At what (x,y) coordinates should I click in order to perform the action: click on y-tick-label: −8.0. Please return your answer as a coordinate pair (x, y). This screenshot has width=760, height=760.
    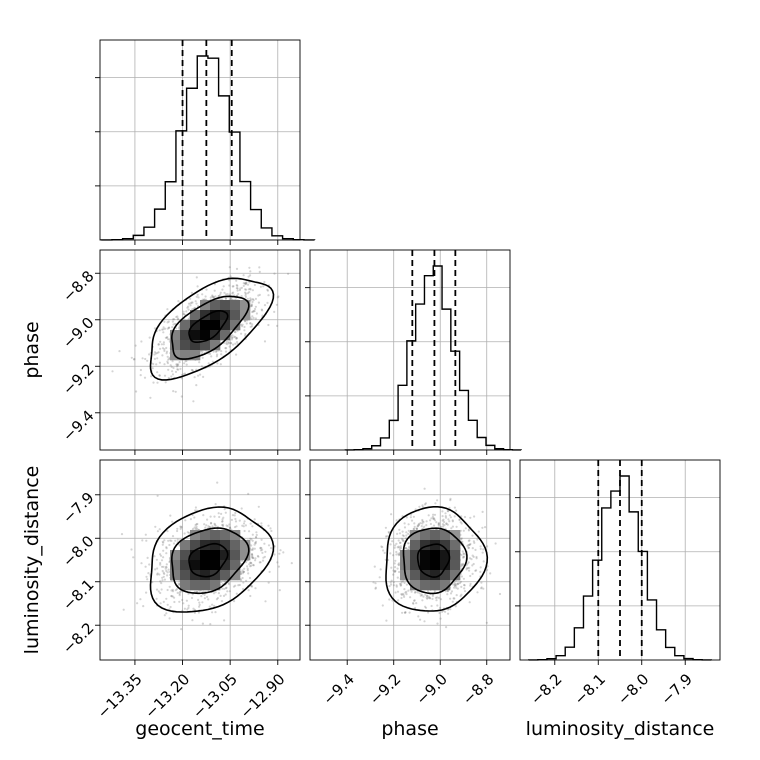
    Looking at the image, I should click on (78, 551).